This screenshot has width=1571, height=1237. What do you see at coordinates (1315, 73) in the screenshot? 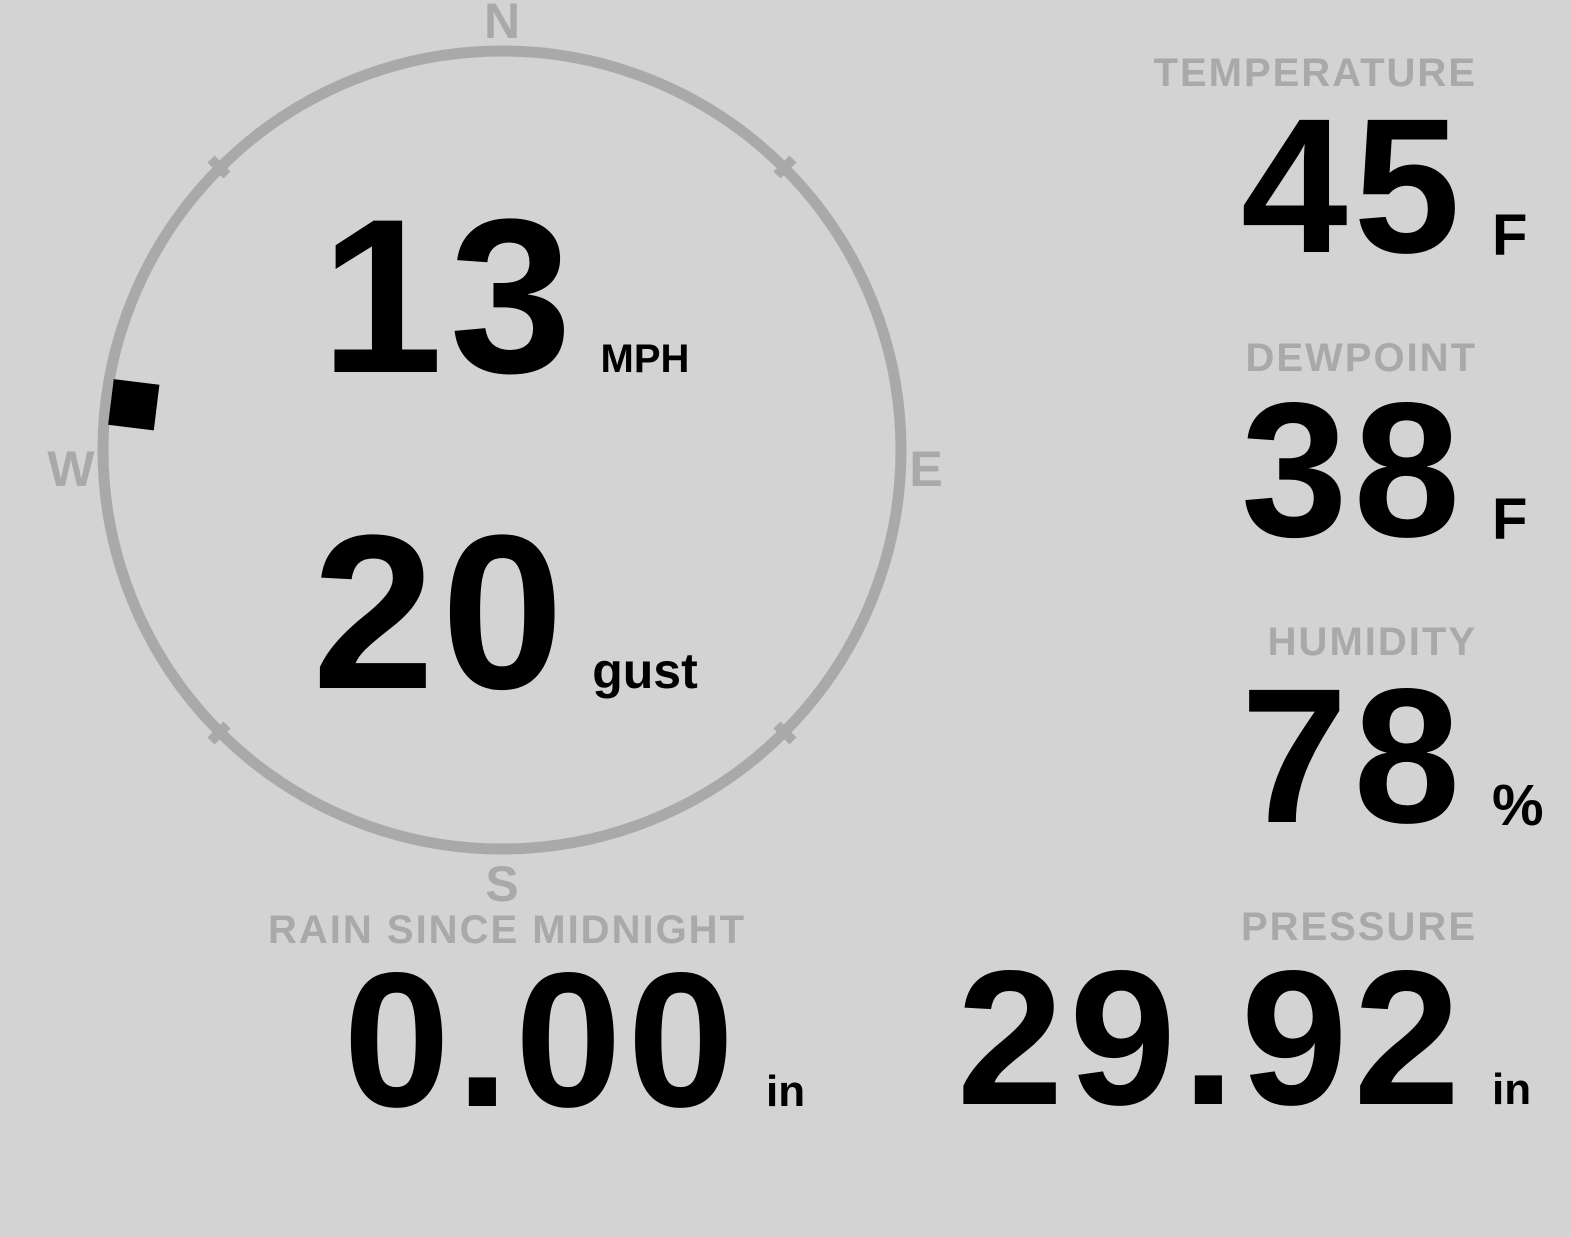
I see `temperature-label: TEMPERATURE` at bounding box center [1315, 73].